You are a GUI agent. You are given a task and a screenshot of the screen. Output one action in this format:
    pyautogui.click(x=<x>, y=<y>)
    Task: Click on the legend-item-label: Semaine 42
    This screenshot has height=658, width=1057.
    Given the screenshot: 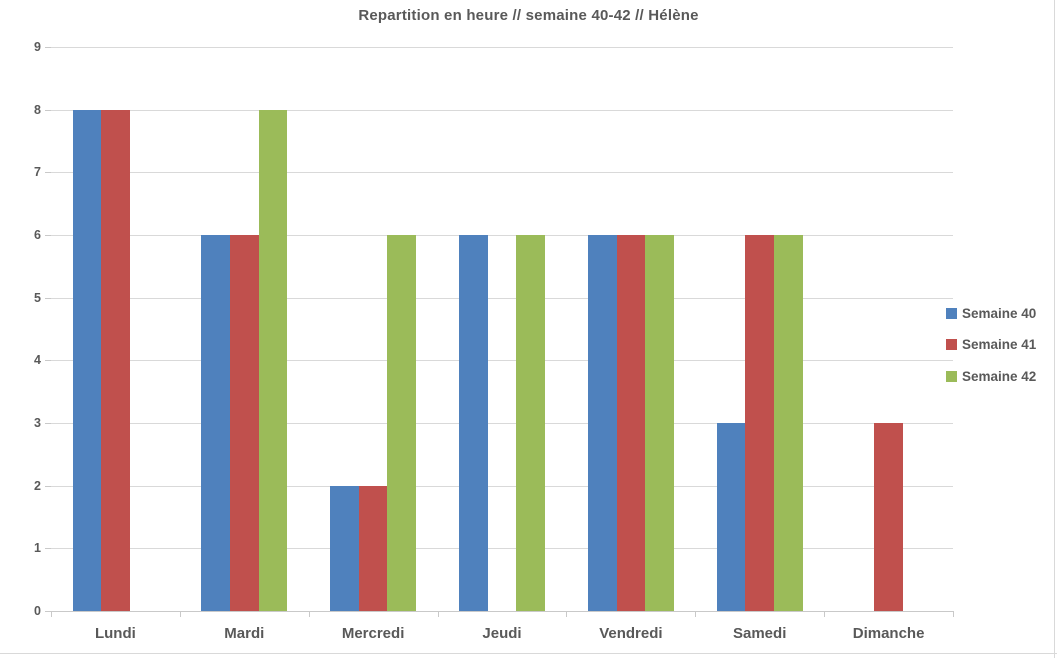 What is the action you would take?
    pyautogui.click(x=999, y=376)
    